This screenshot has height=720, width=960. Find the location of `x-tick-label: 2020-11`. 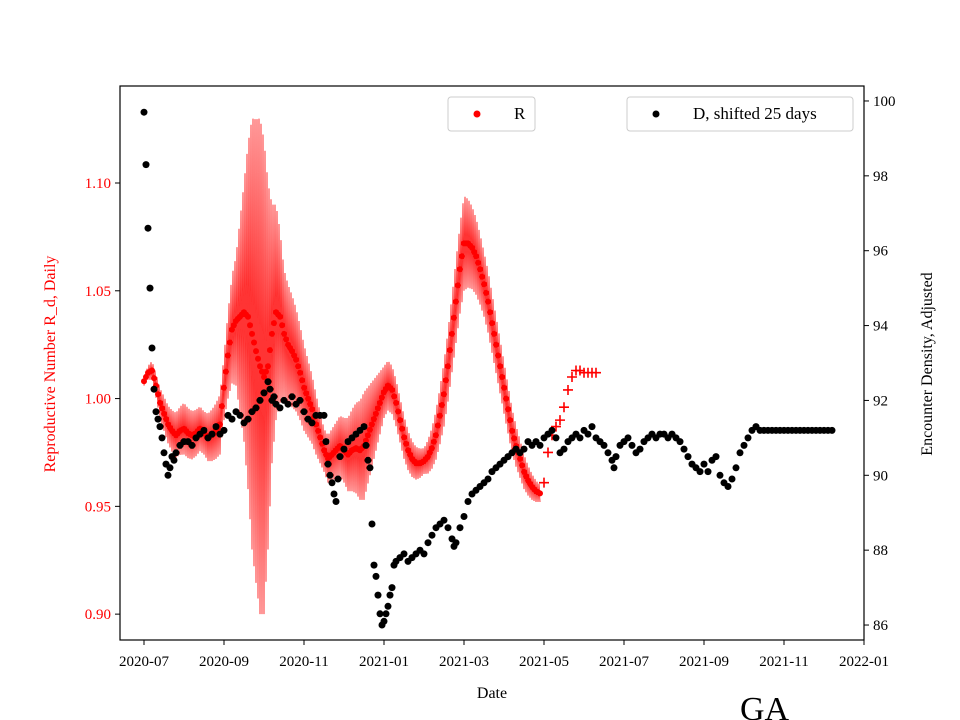

x-tick-label: 2020-11 is located at coordinates (303, 662).